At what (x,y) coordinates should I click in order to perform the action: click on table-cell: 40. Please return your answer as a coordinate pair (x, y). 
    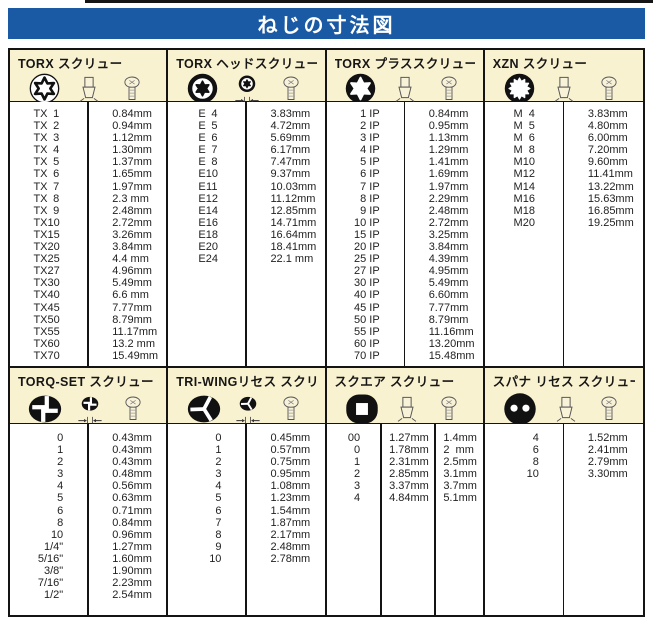
    Looking at the image, I should click on (53, 295).